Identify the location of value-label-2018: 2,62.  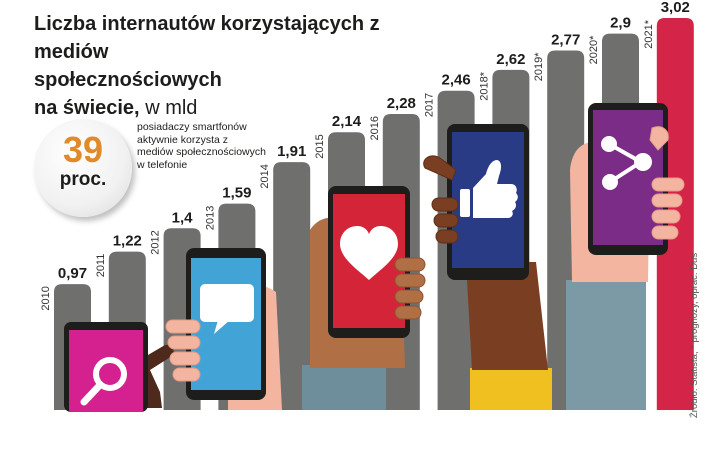
(510, 59).